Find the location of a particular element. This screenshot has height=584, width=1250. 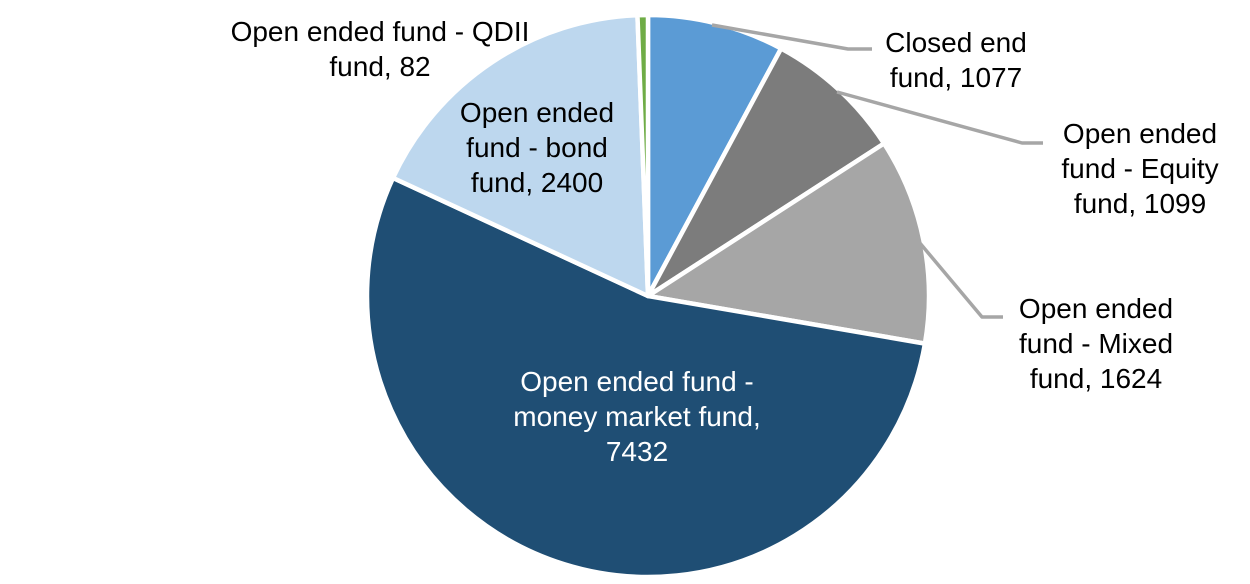

data-label-line: 7432 is located at coordinates (637, 451).